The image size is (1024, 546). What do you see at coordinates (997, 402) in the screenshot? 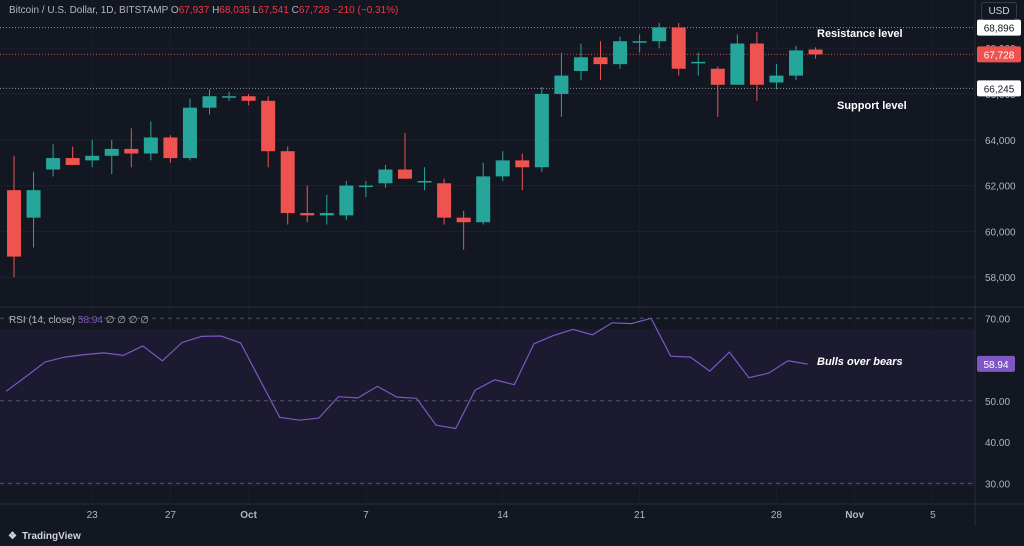
I see `rsi-tick-label: 50.00` at bounding box center [997, 402].